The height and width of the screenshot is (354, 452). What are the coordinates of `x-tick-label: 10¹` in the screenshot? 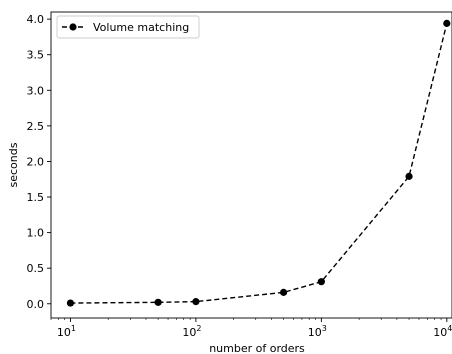 It's located at (66, 331).